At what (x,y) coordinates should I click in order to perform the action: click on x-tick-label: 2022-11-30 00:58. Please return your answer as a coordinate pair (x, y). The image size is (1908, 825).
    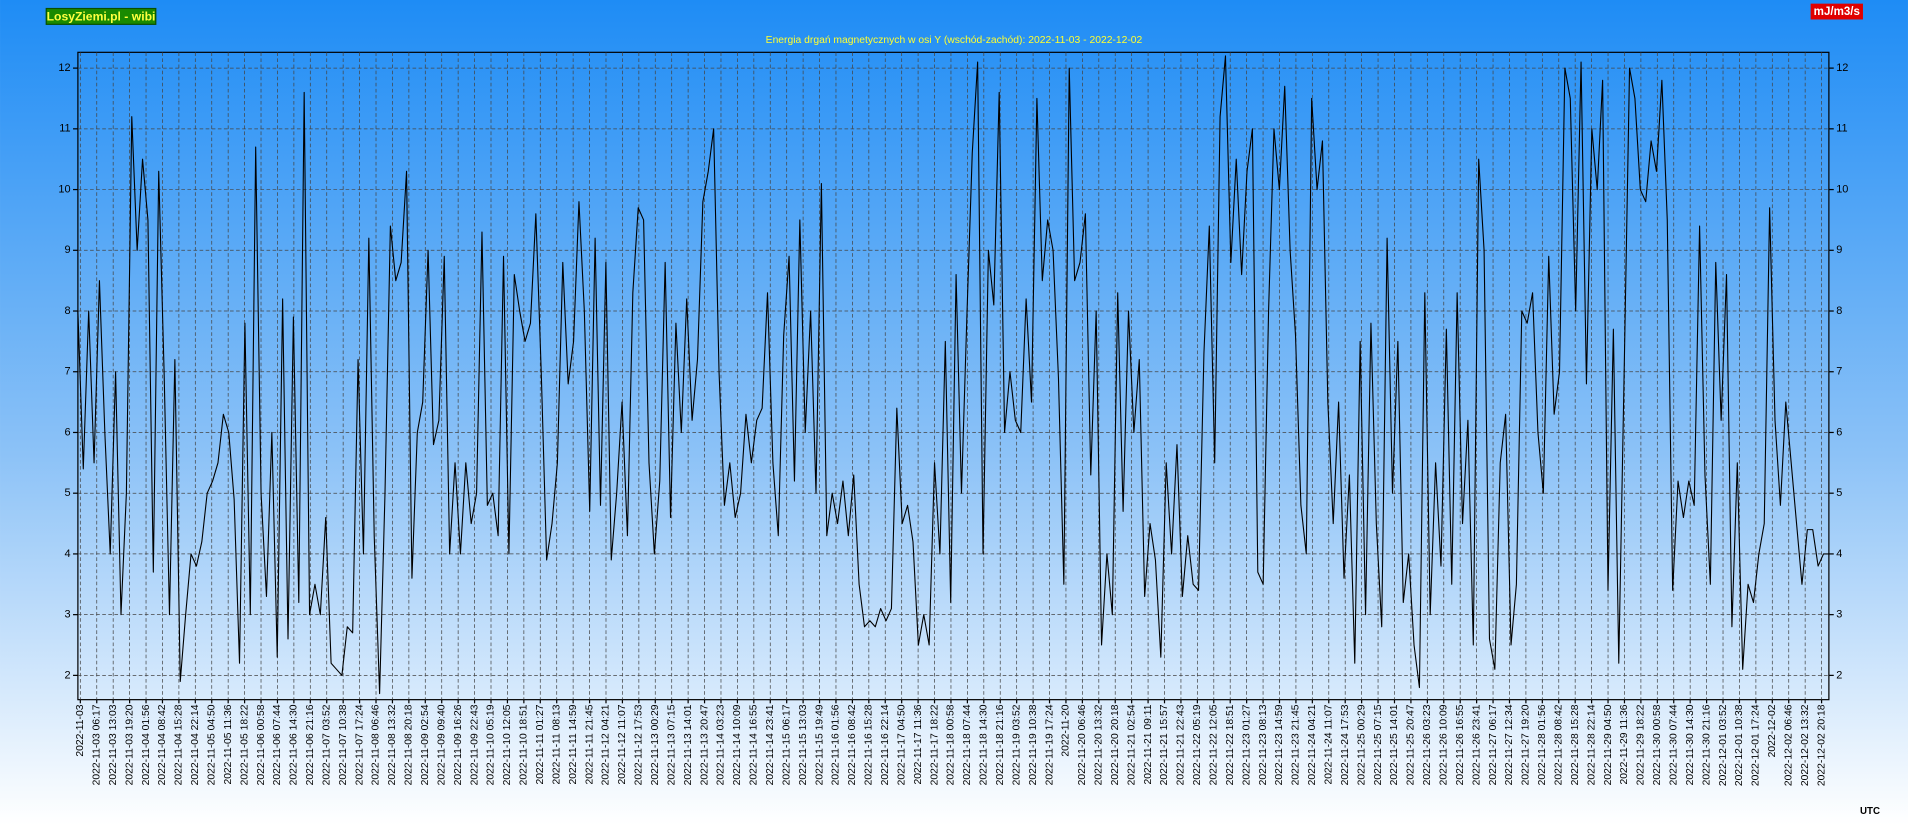
    Looking at the image, I should click on (1657, 744).